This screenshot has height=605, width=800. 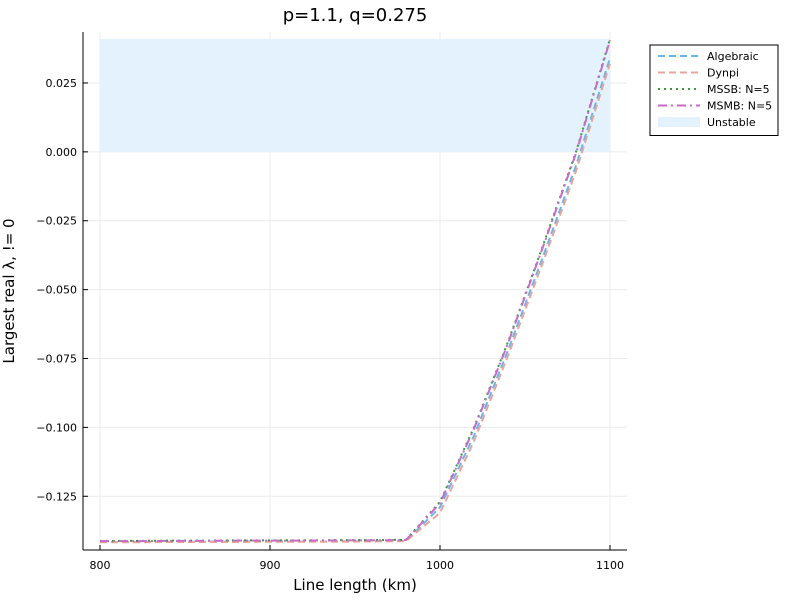 What do you see at coordinates (56, 427) in the screenshot?
I see `y-tick-label: −0.100` at bounding box center [56, 427].